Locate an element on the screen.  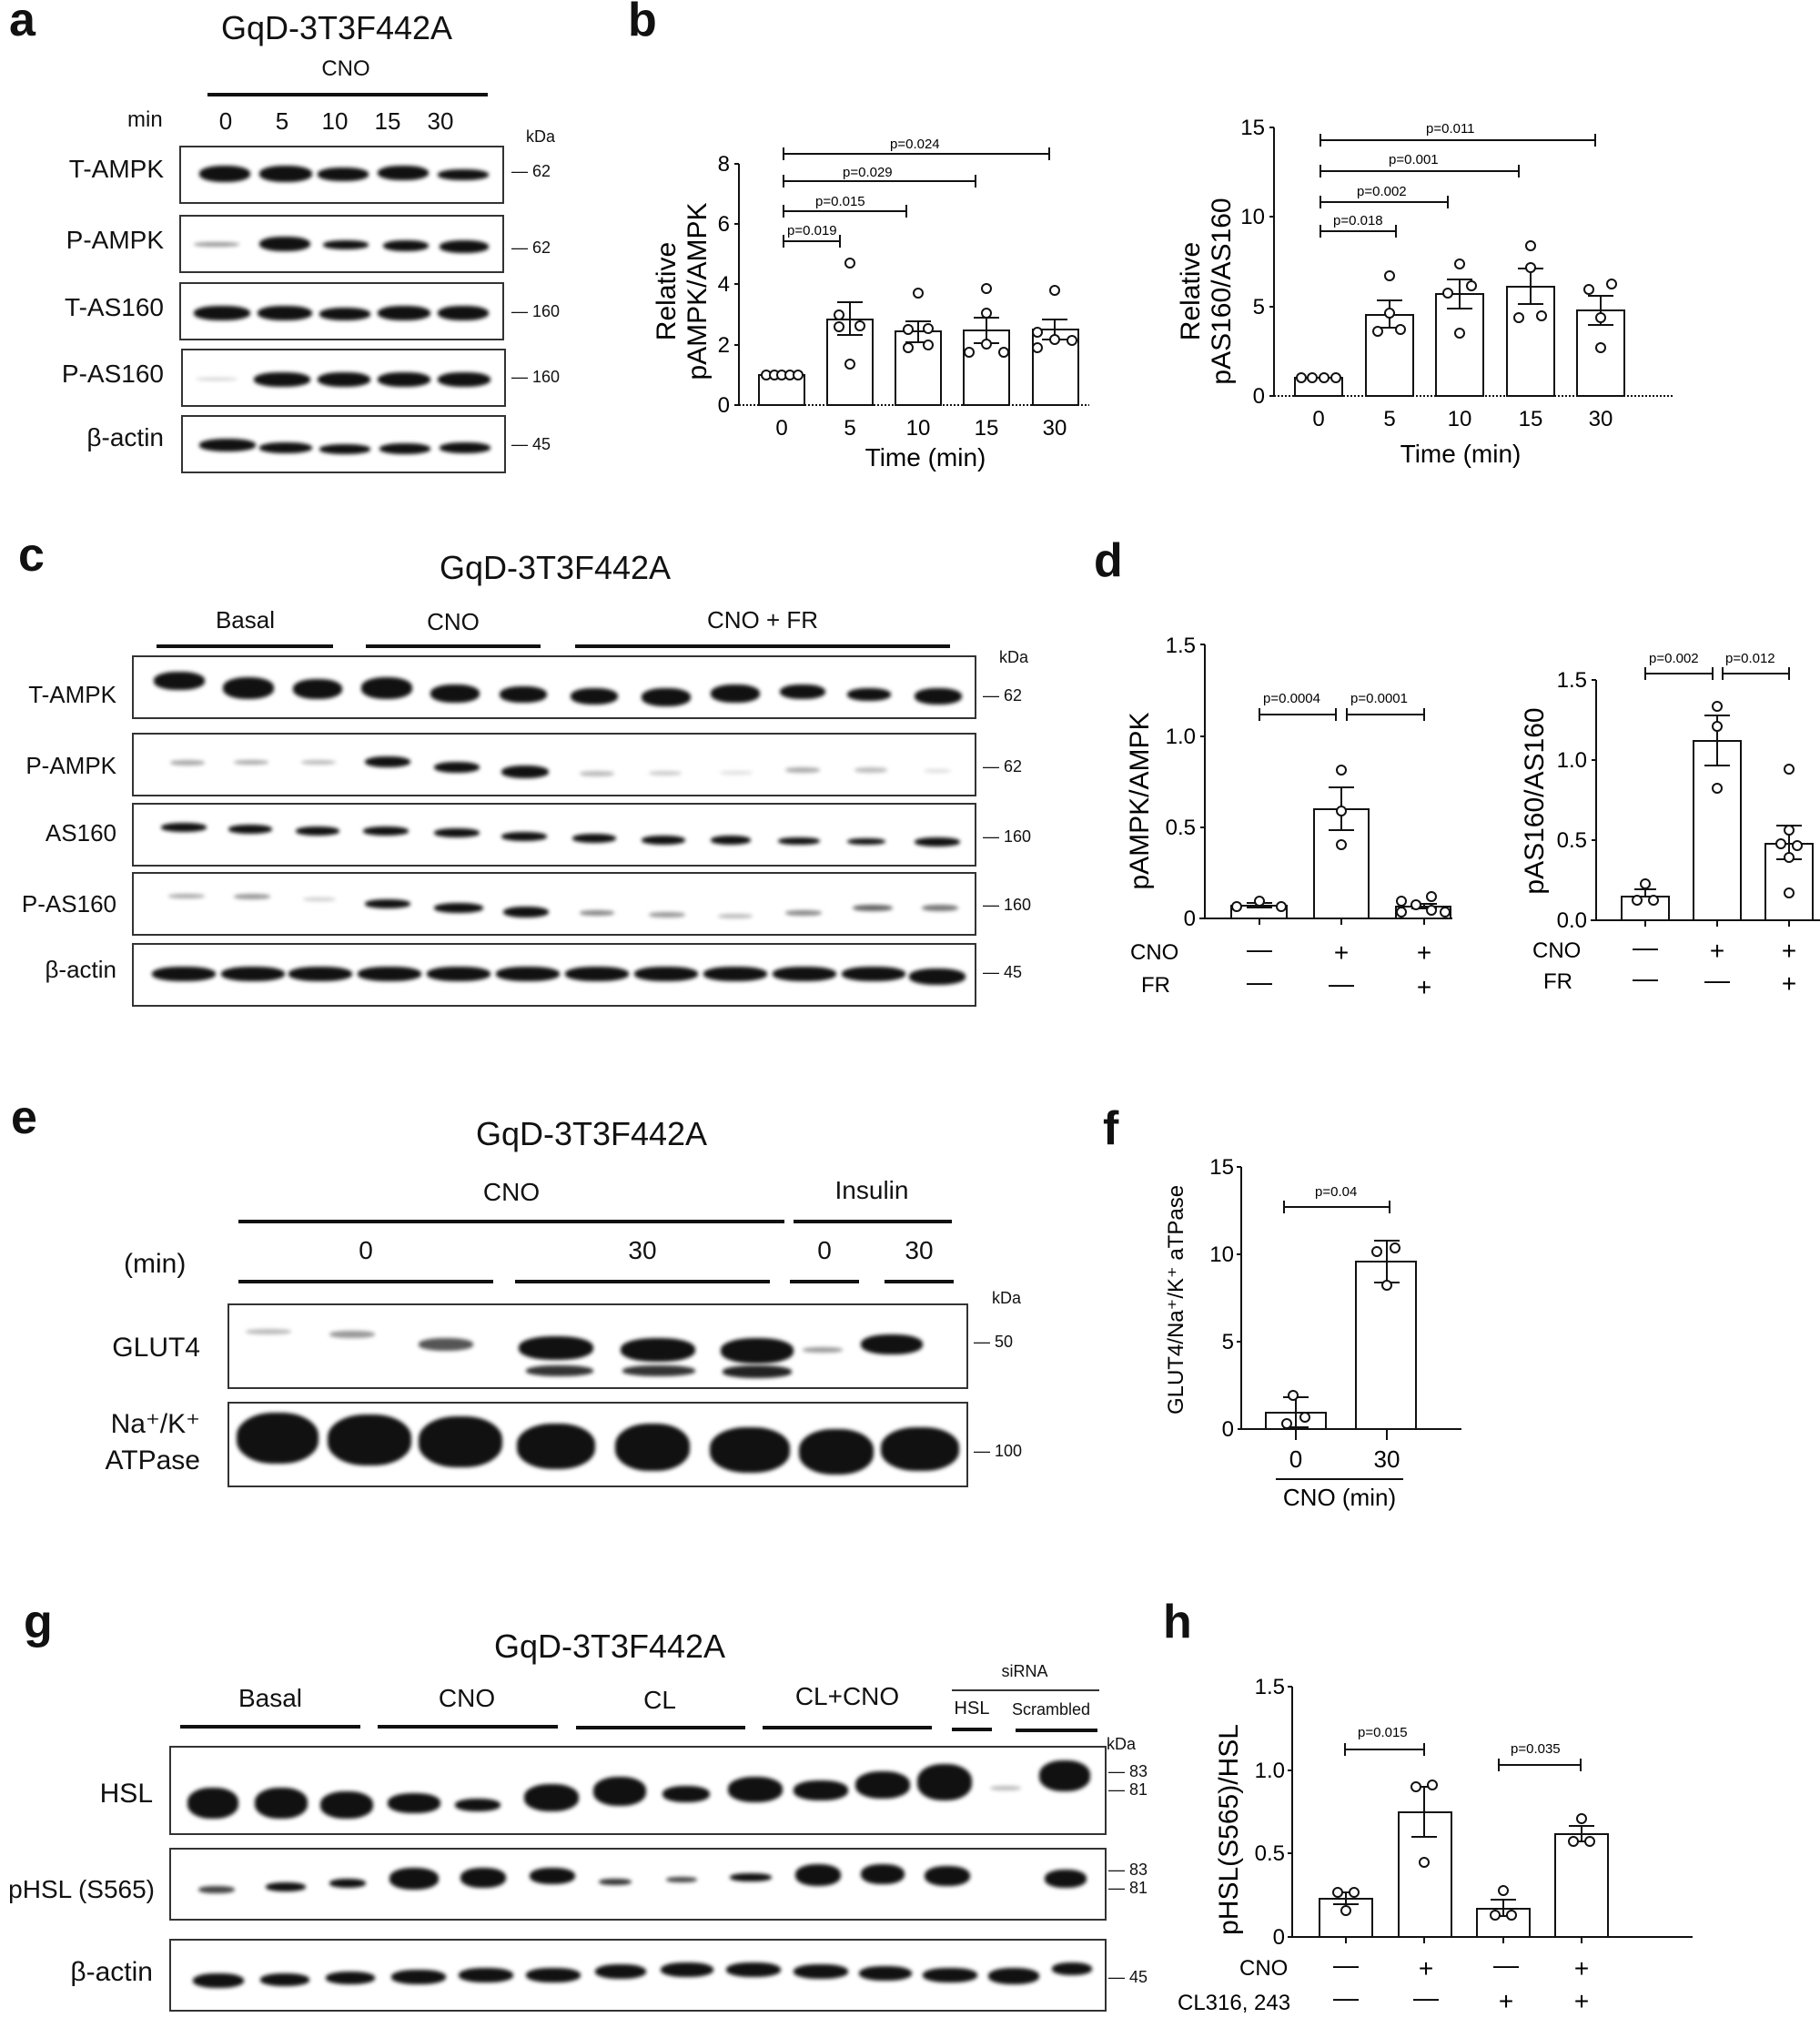
lane-label: 5 is located at coordinates (282, 121).